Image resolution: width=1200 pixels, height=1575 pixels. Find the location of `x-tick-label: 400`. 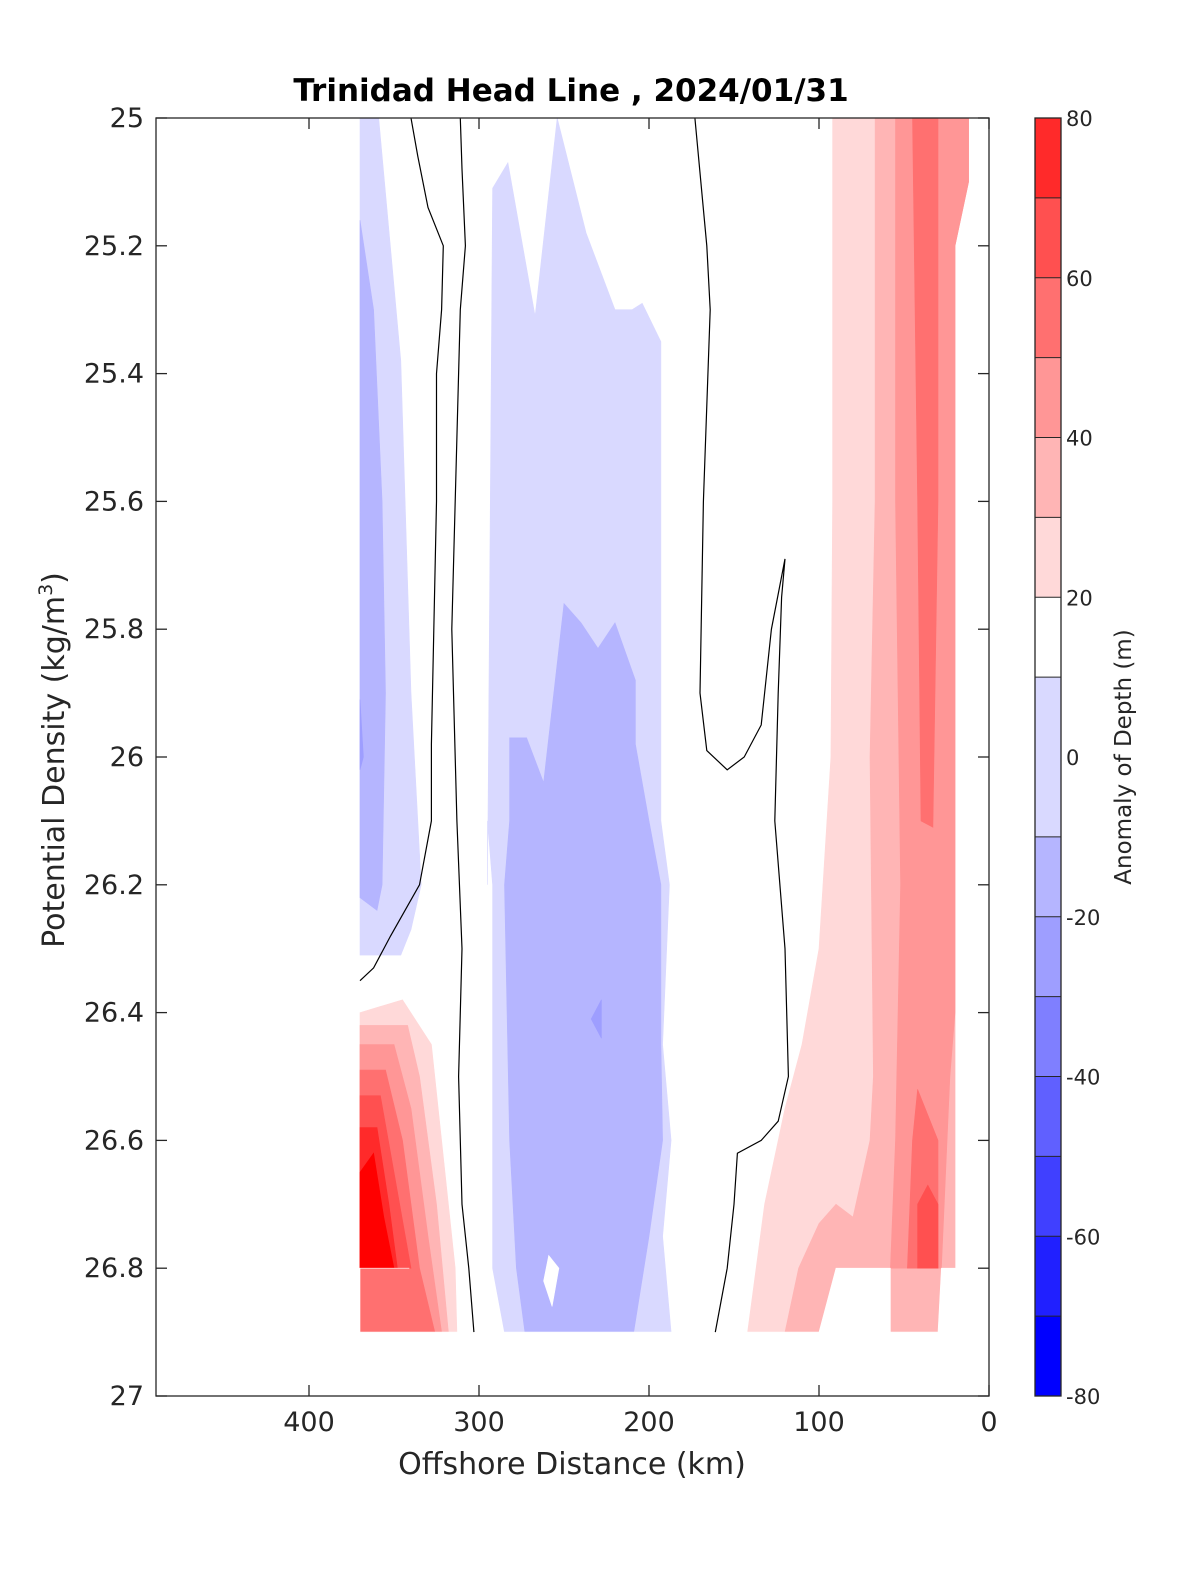

x-tick-label: 400 is located at coordinates (309, 1422).